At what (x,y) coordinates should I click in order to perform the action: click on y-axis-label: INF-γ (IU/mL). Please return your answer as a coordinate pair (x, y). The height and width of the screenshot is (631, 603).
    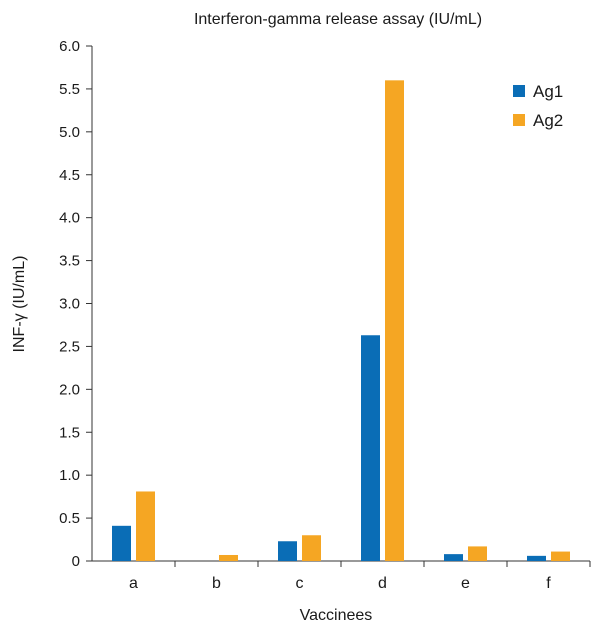
    Looking at the image, I should click on (19, 304).